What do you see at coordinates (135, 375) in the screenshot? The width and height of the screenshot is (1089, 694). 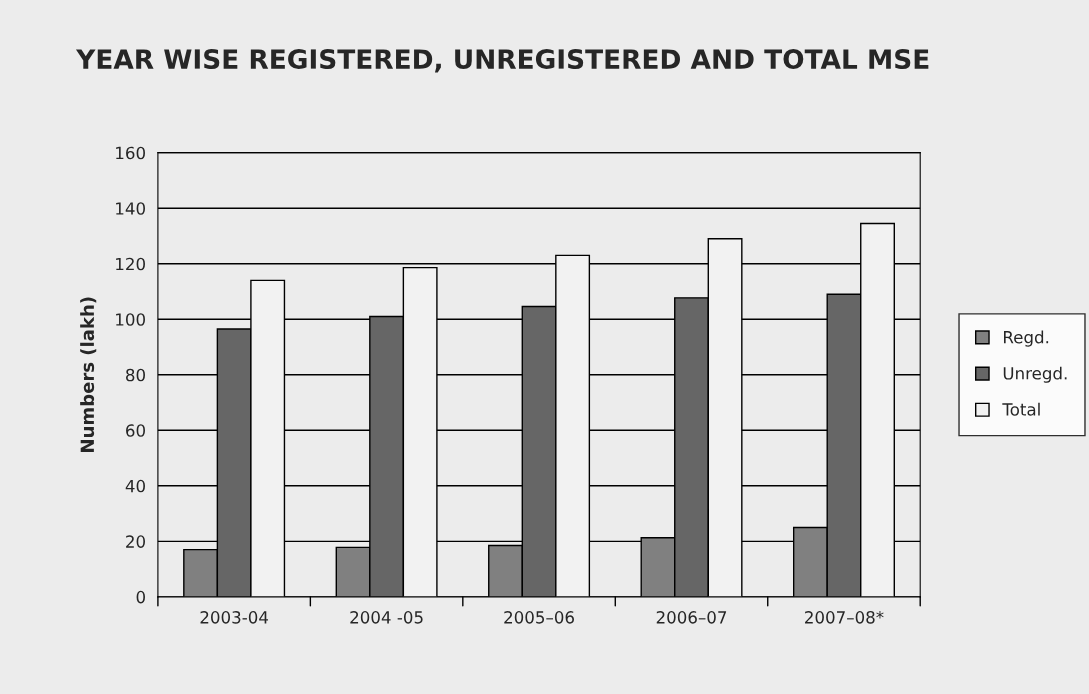 I see `y-tick-label: 80` at bounding box center [135, 375].